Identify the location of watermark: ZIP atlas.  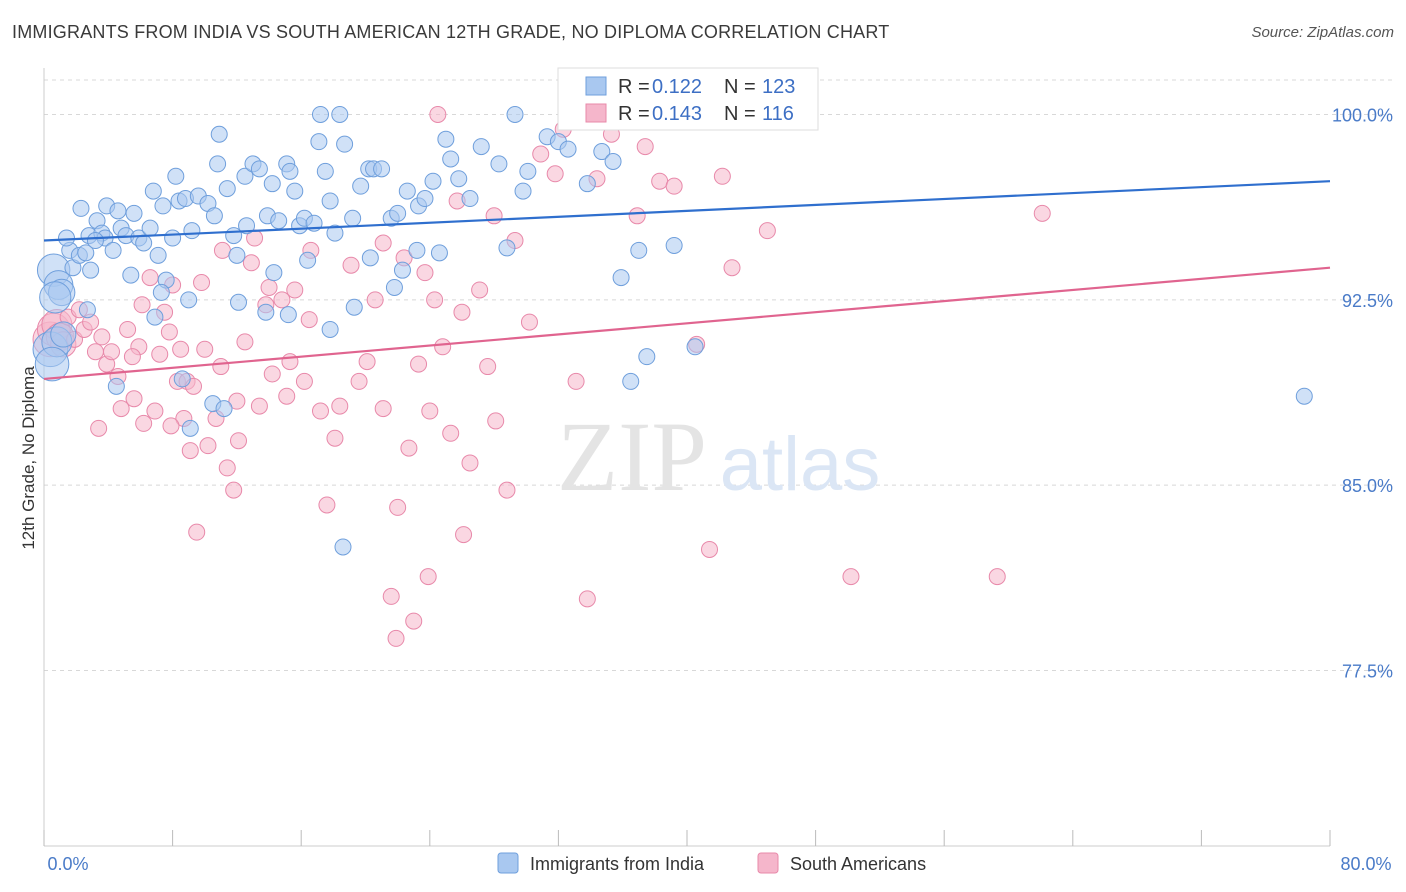
(718, 456).